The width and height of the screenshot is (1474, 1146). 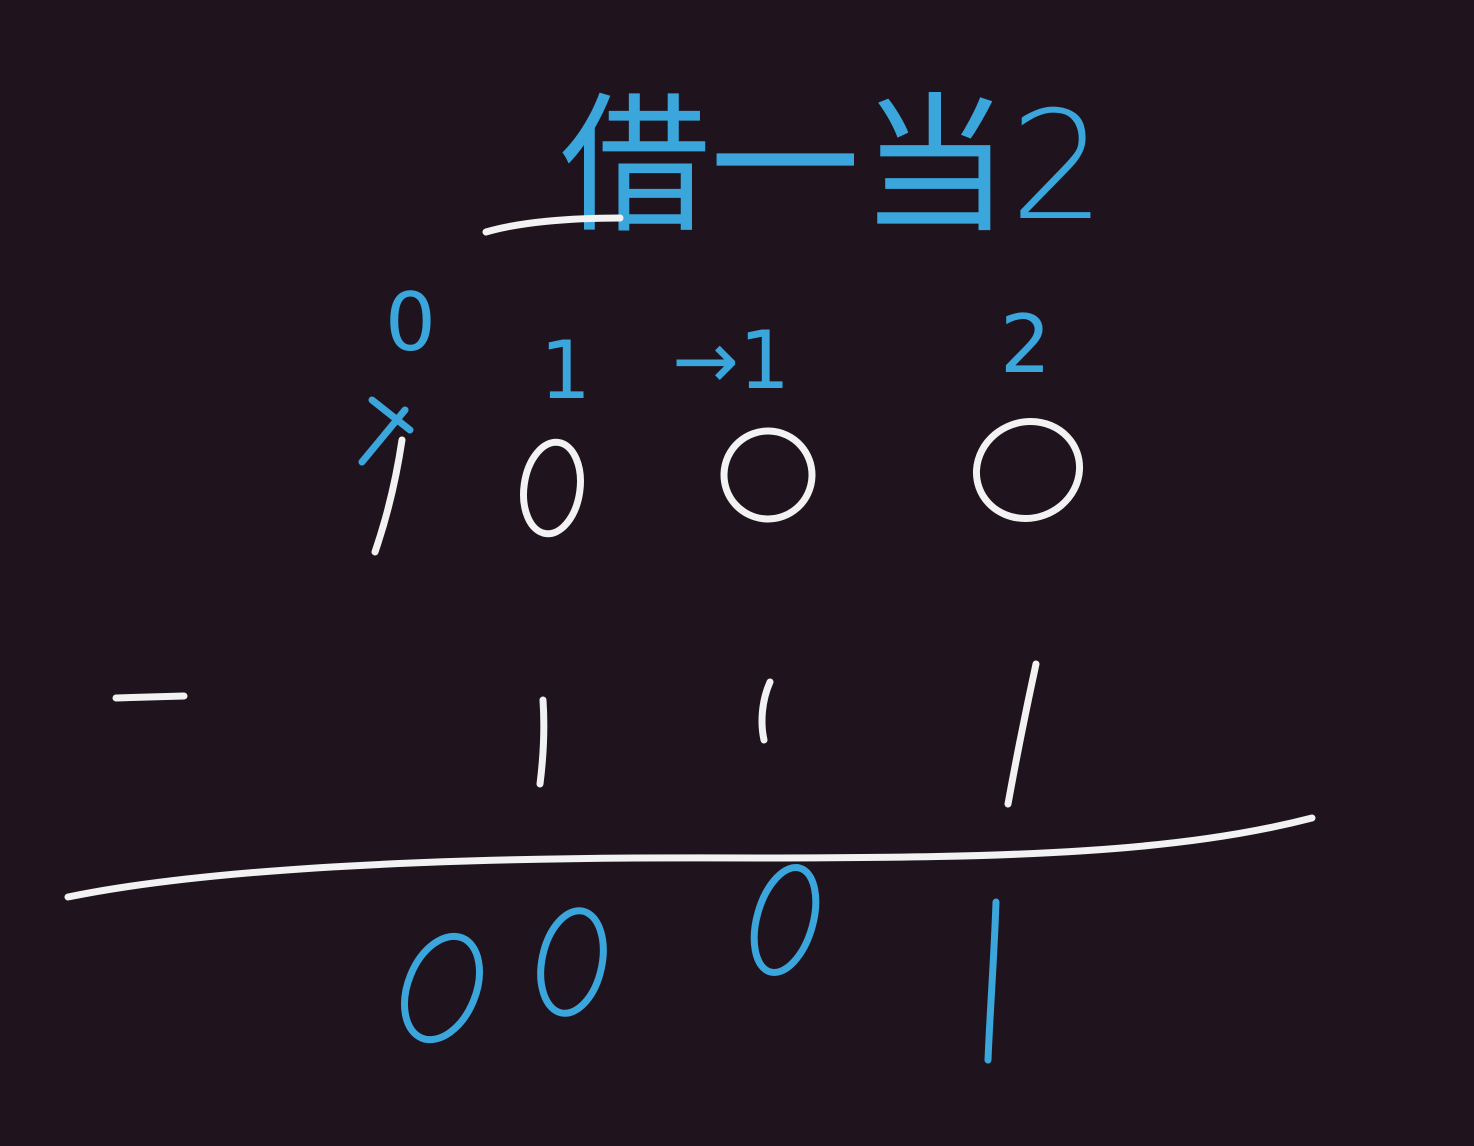 What do you see at coordinates (700, 964) in the screenshot?
I see `result-row` at bounding box center [700, 964].